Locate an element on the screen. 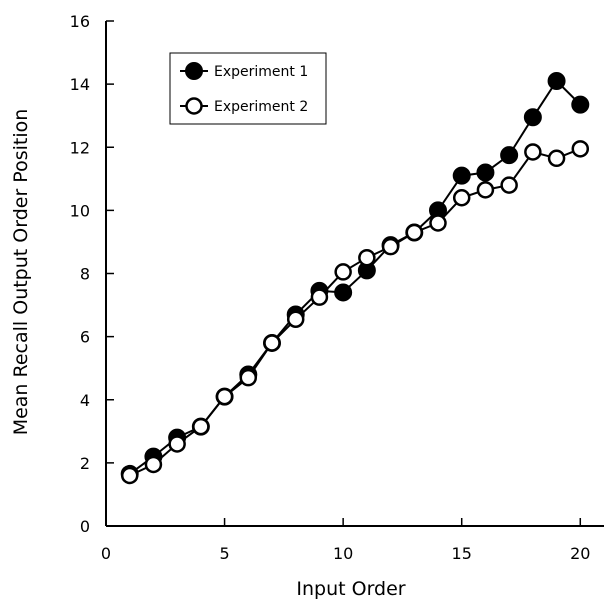  y-tick-label: 14 is located at coordinates (80, 84).